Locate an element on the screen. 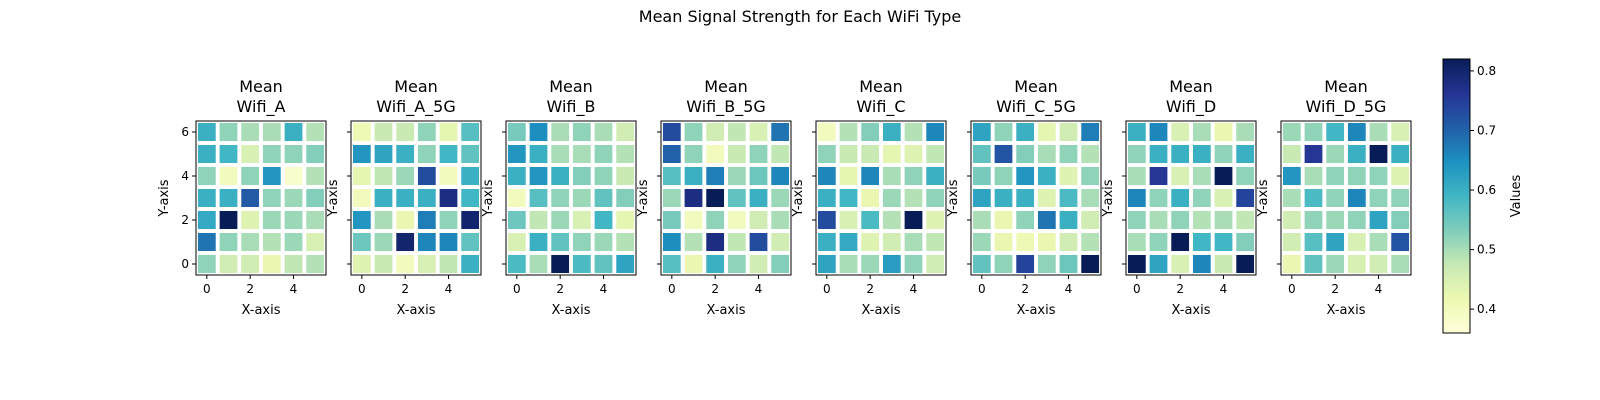 The width and height of the screenshot is (1600, 400). colorbar-tick-label: 0.5 is located at coordinates (1486, 250).